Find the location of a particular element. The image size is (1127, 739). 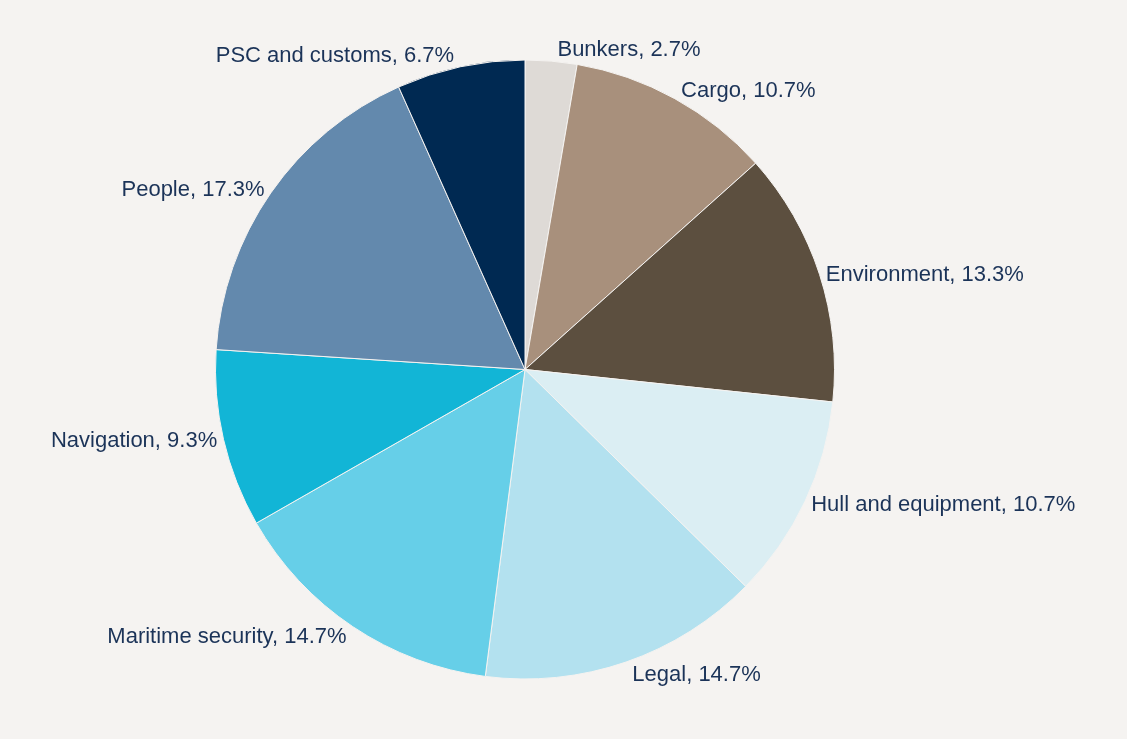

slice-label: Environment, 13.3% is located at coordinates (924, 273).